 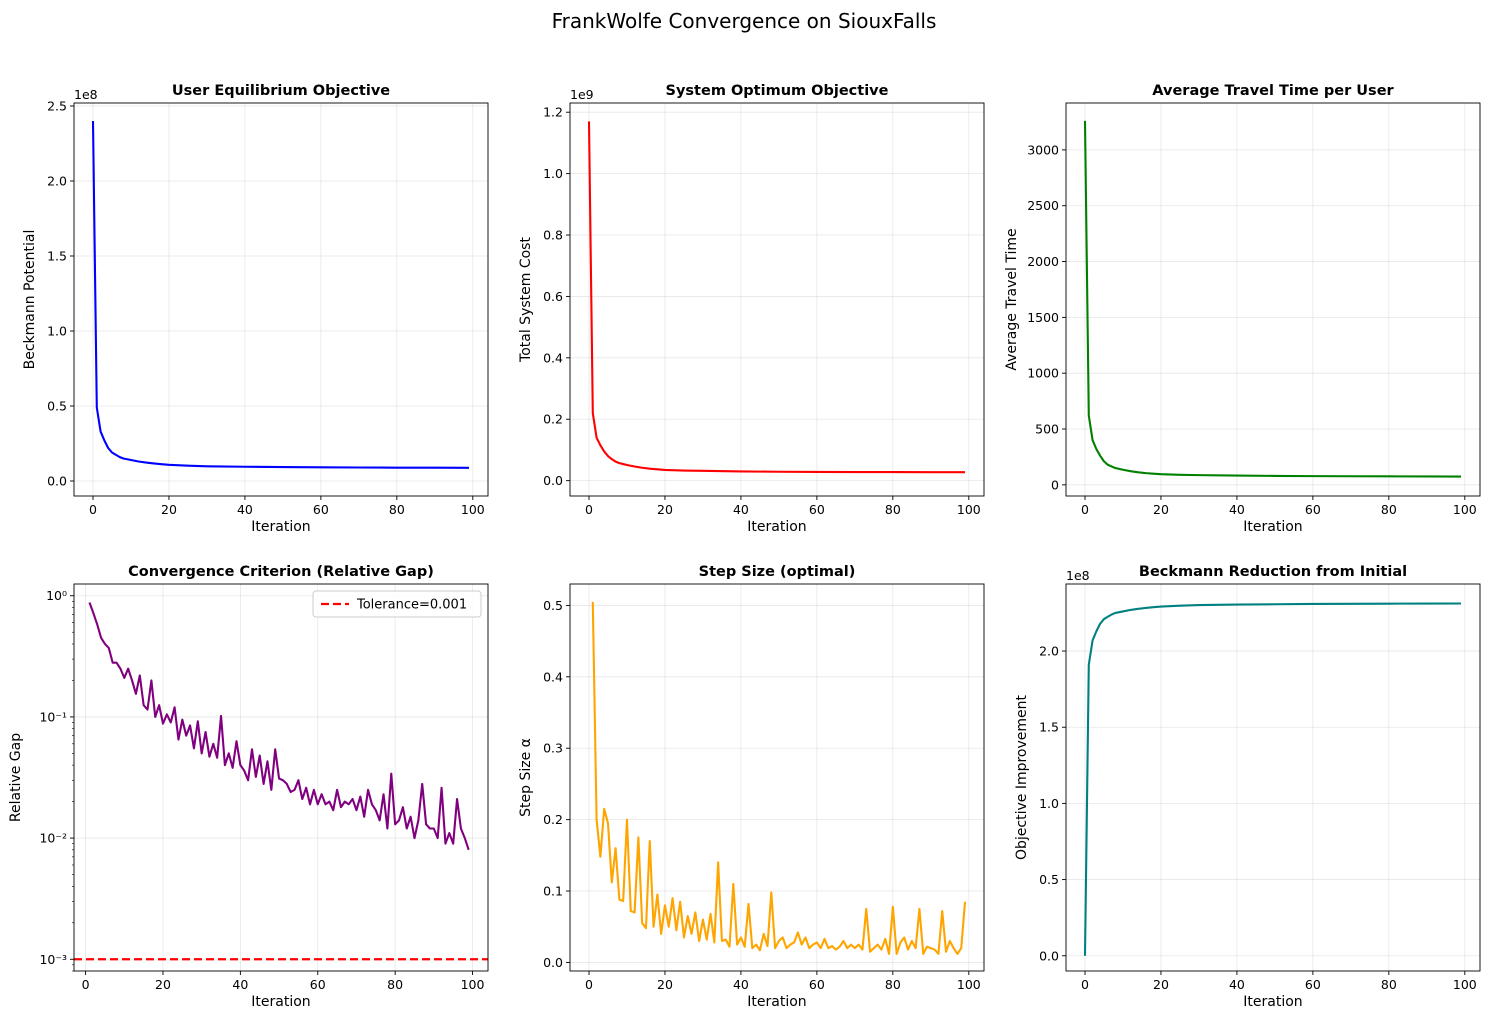 What do you see at coordinates (582, 94) in the screenshot?
I see `y-offset-text: 1e9` at bounding box center [582, 94].